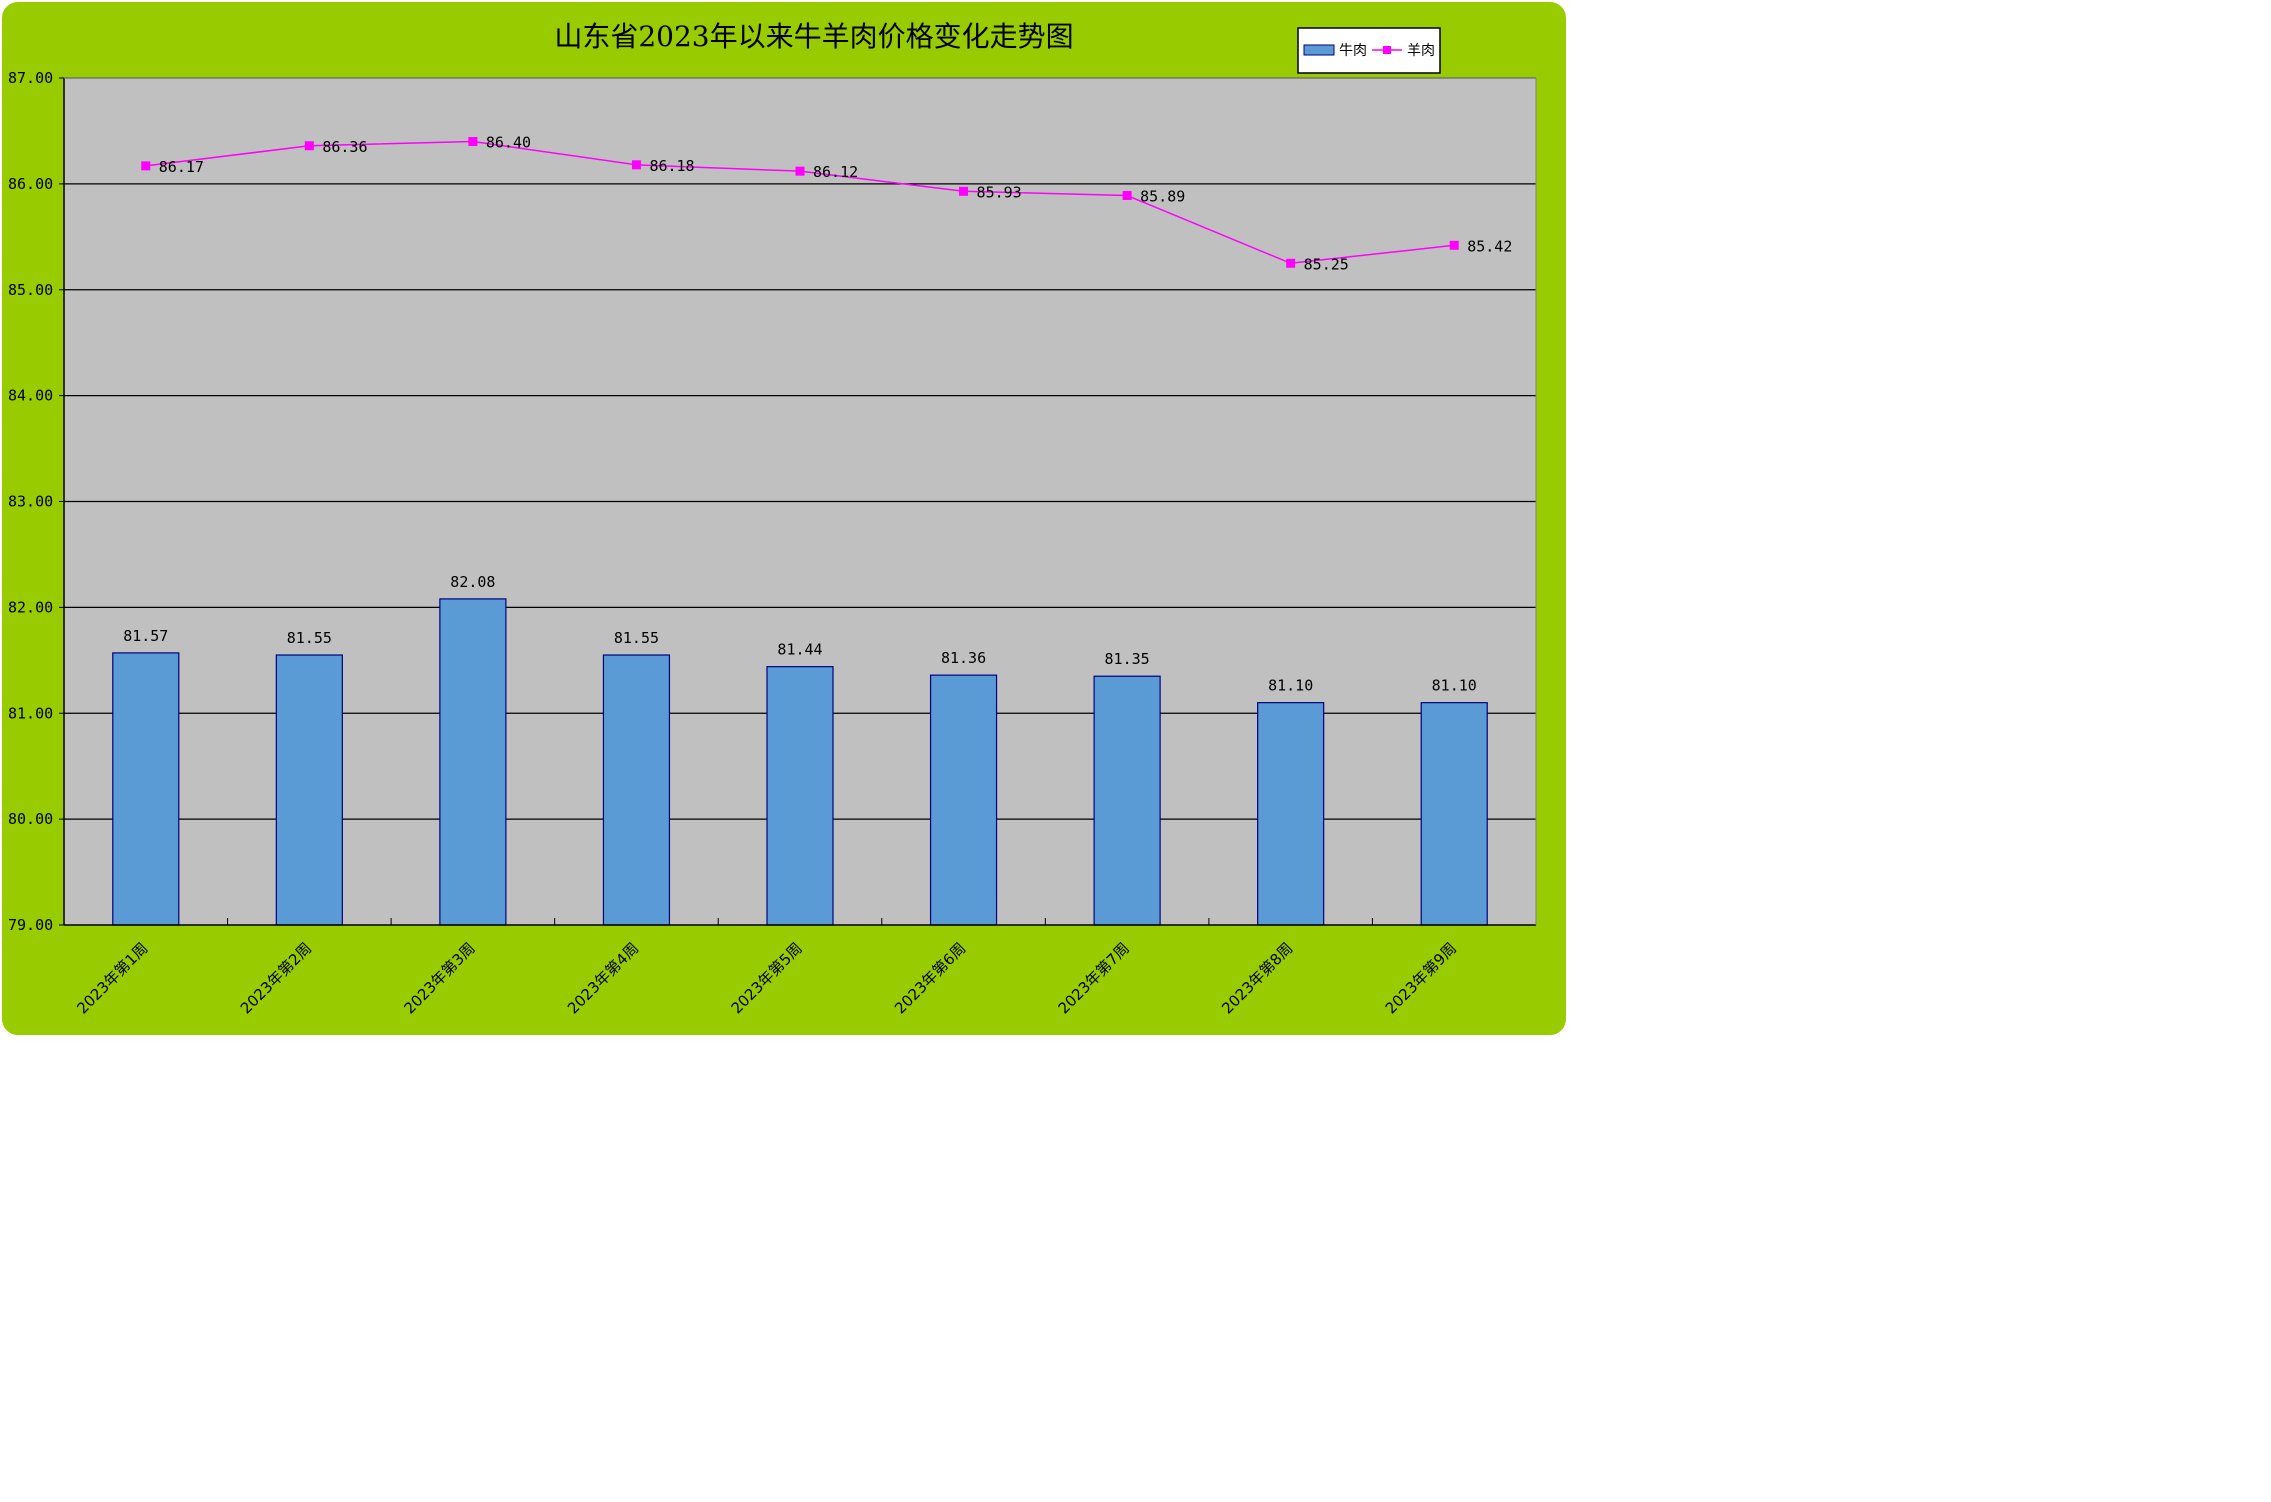  What do you see at coordinates (30, 184) in the screenshot?
I see `y-tick-label: 86.00` at bounding box center [30, 184].